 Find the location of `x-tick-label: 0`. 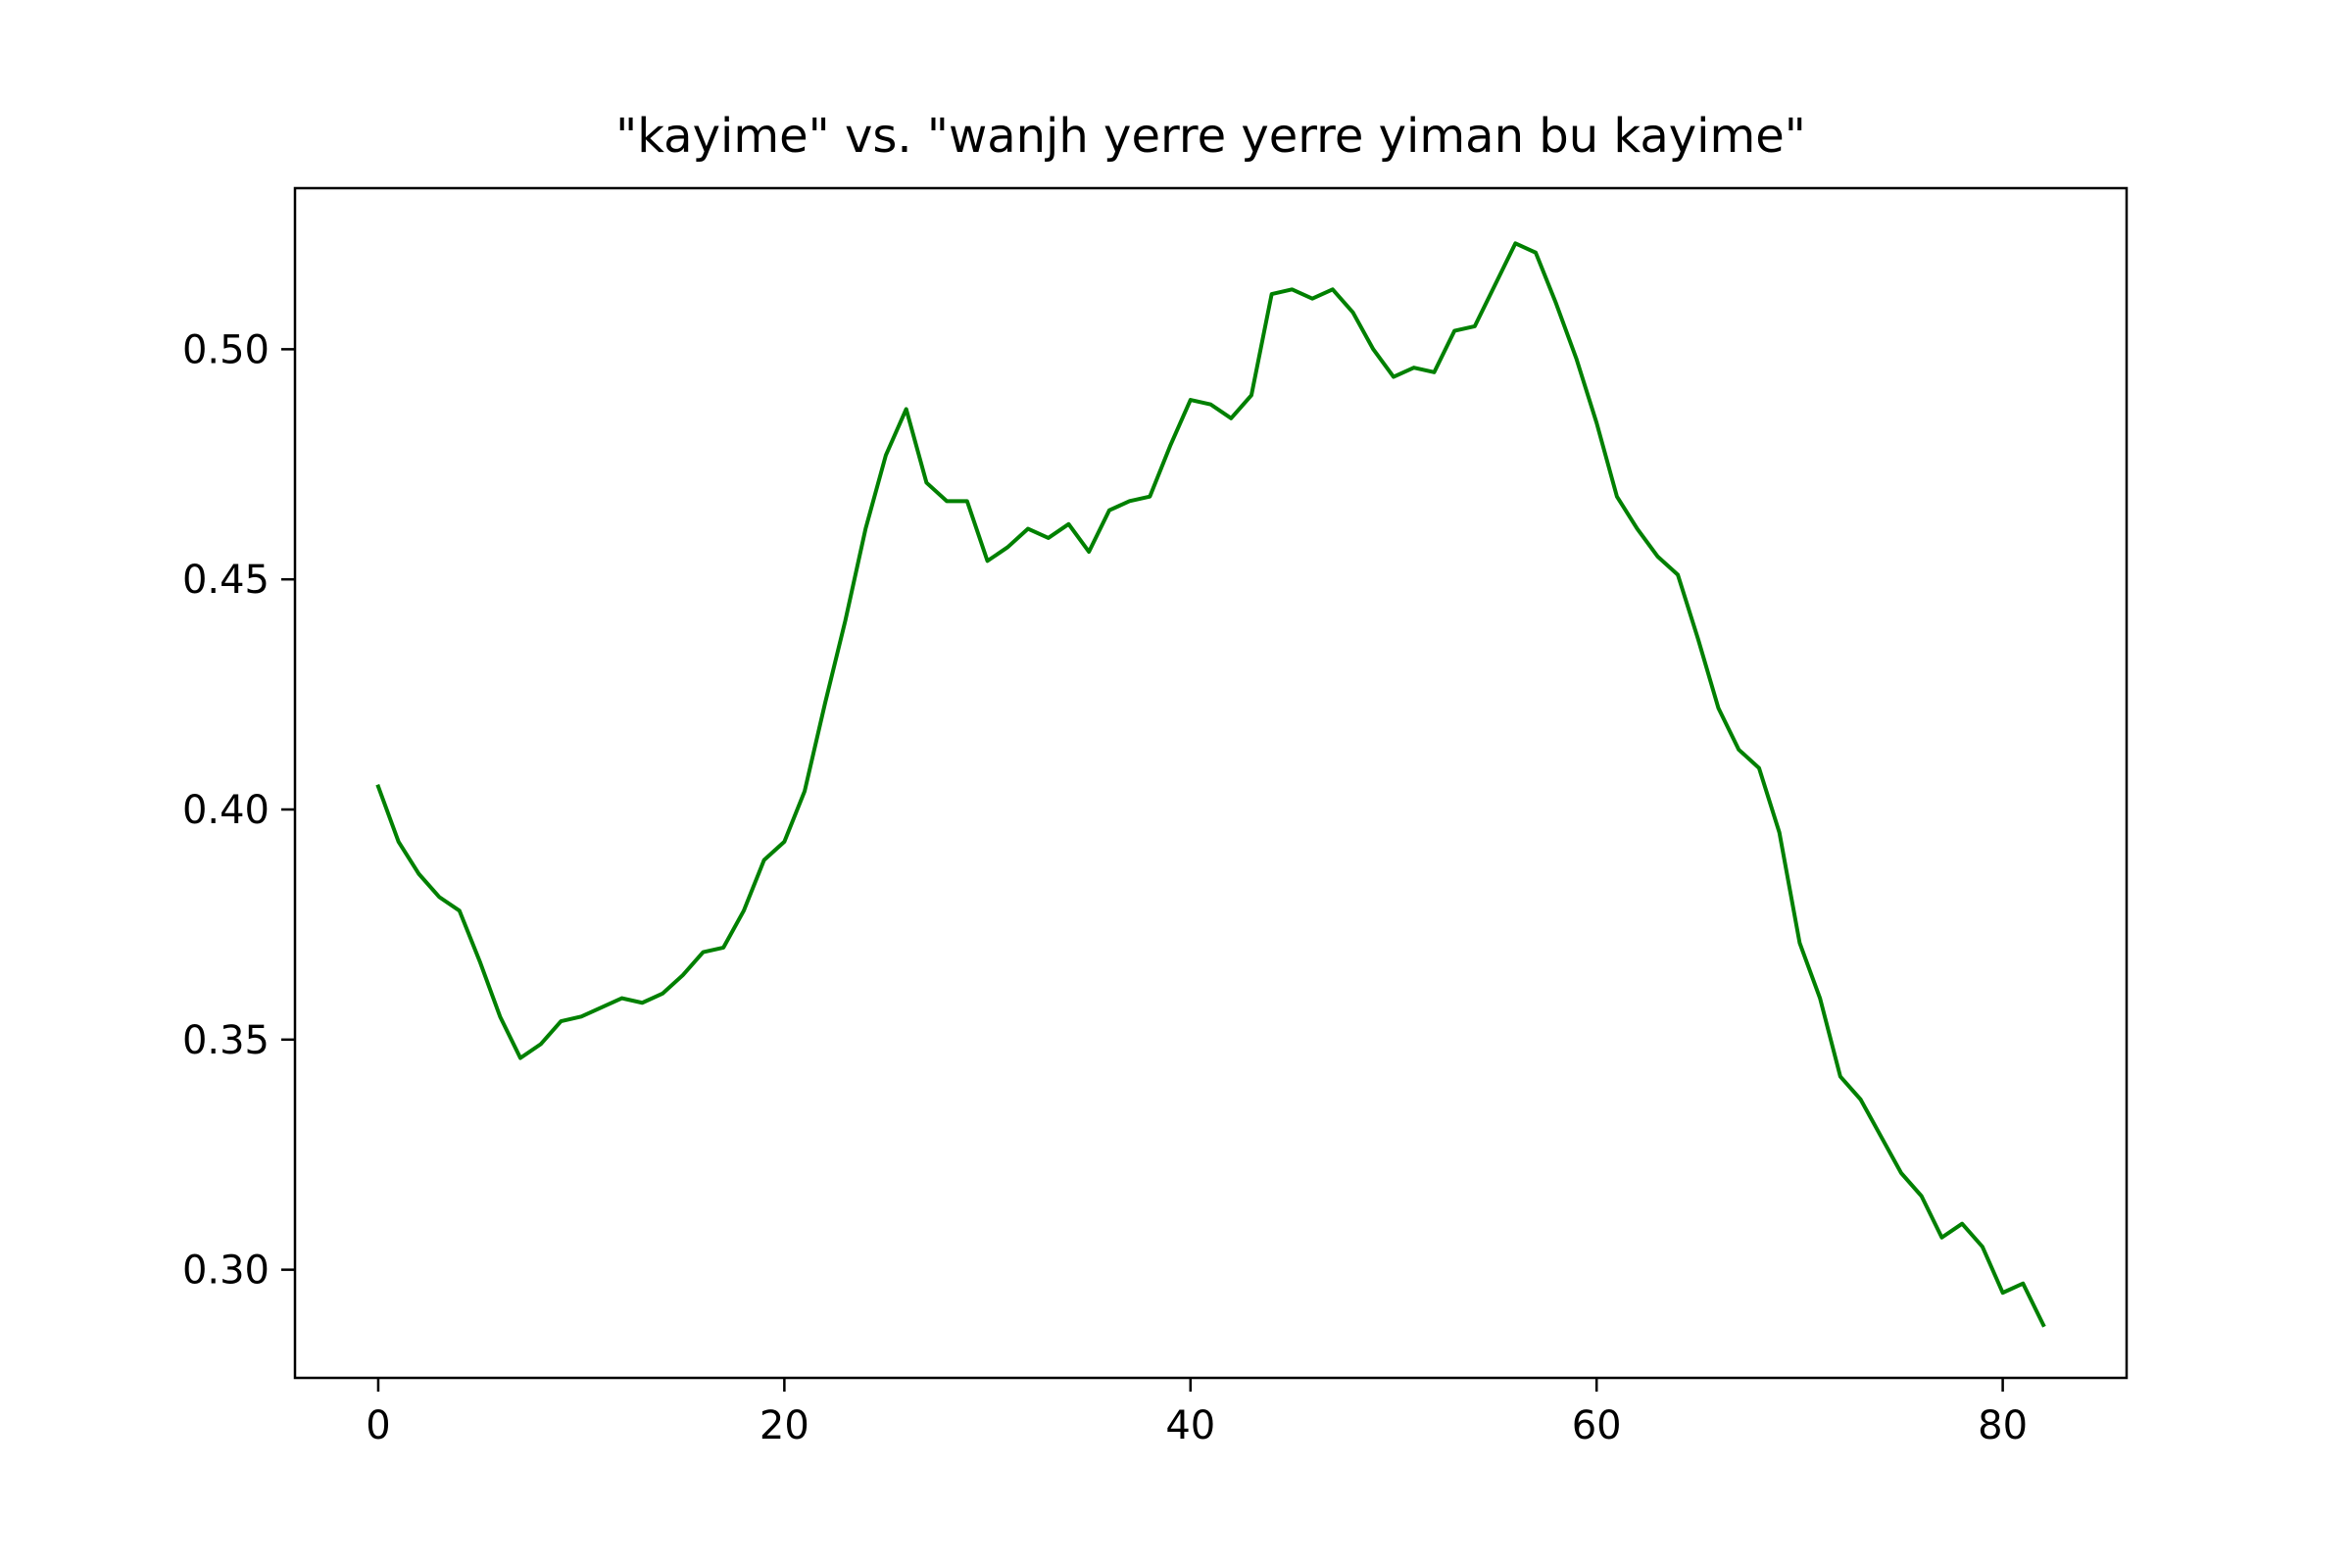

x-tick-label: 0 is located at coordinates (378, 1425).